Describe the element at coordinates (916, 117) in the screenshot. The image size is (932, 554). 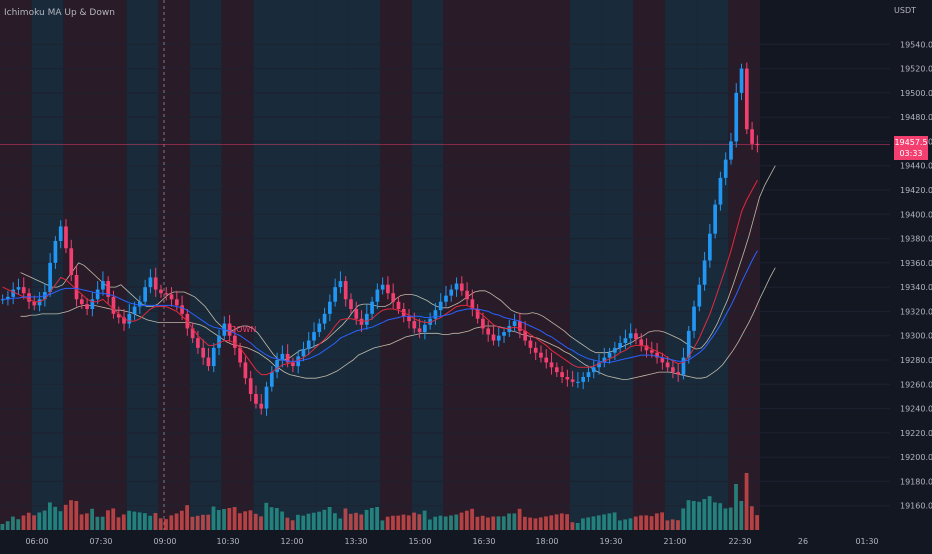
I see `y-tick-label: 19480.0` at that location.